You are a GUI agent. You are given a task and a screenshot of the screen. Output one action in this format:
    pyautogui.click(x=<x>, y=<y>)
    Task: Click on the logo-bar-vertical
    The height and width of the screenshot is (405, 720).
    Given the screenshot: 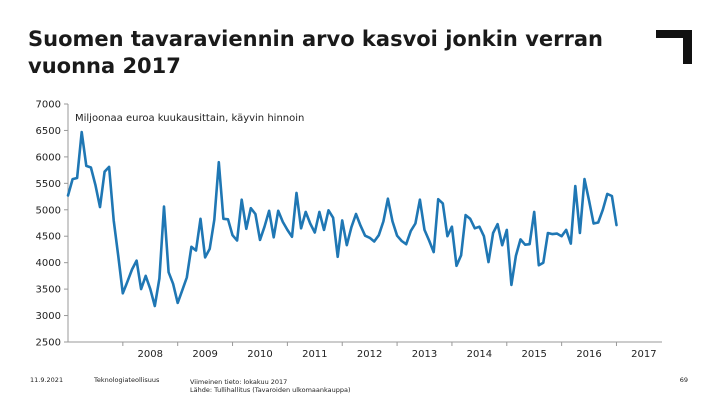 What is the action you would take?
    pyautogui.click(x=687, y=47)
    